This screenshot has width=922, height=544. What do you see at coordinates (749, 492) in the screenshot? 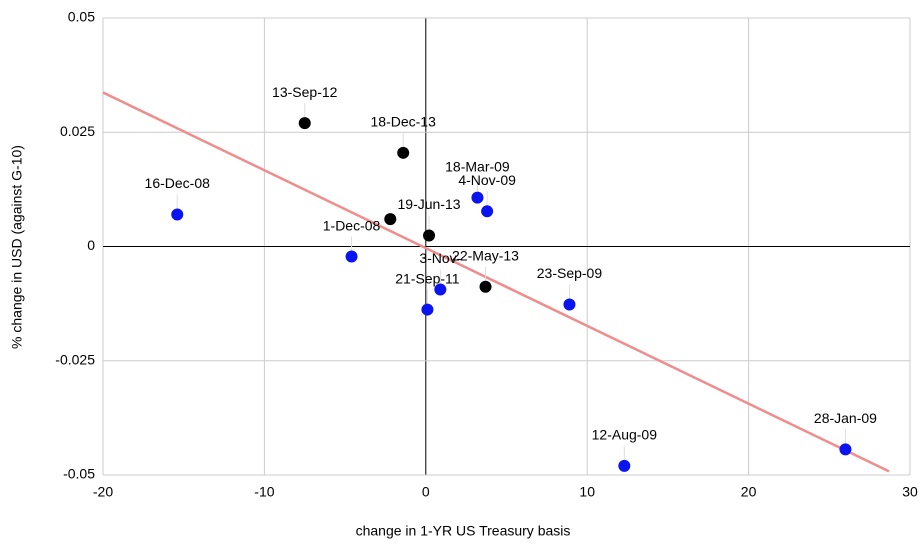
I see `x-tick-label: 20` at bounding box center [749, 492].